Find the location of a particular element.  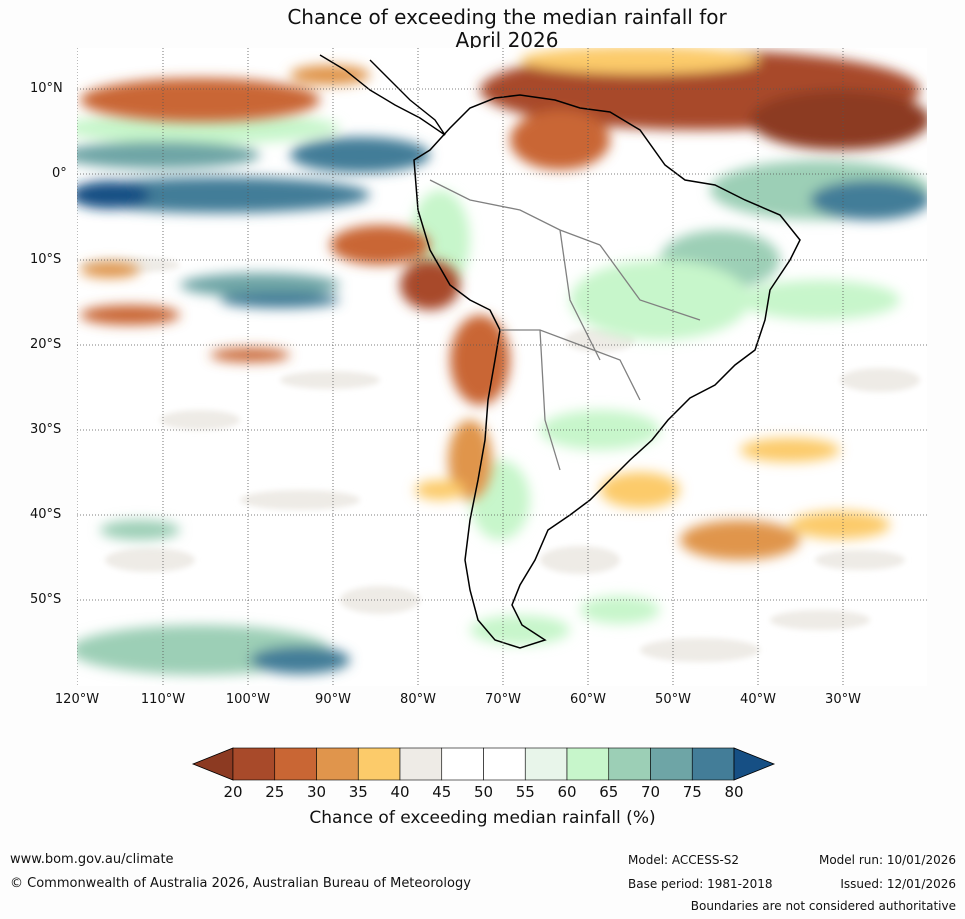

colorbar-tick-label: 35 is located at coordinates (358, 792).